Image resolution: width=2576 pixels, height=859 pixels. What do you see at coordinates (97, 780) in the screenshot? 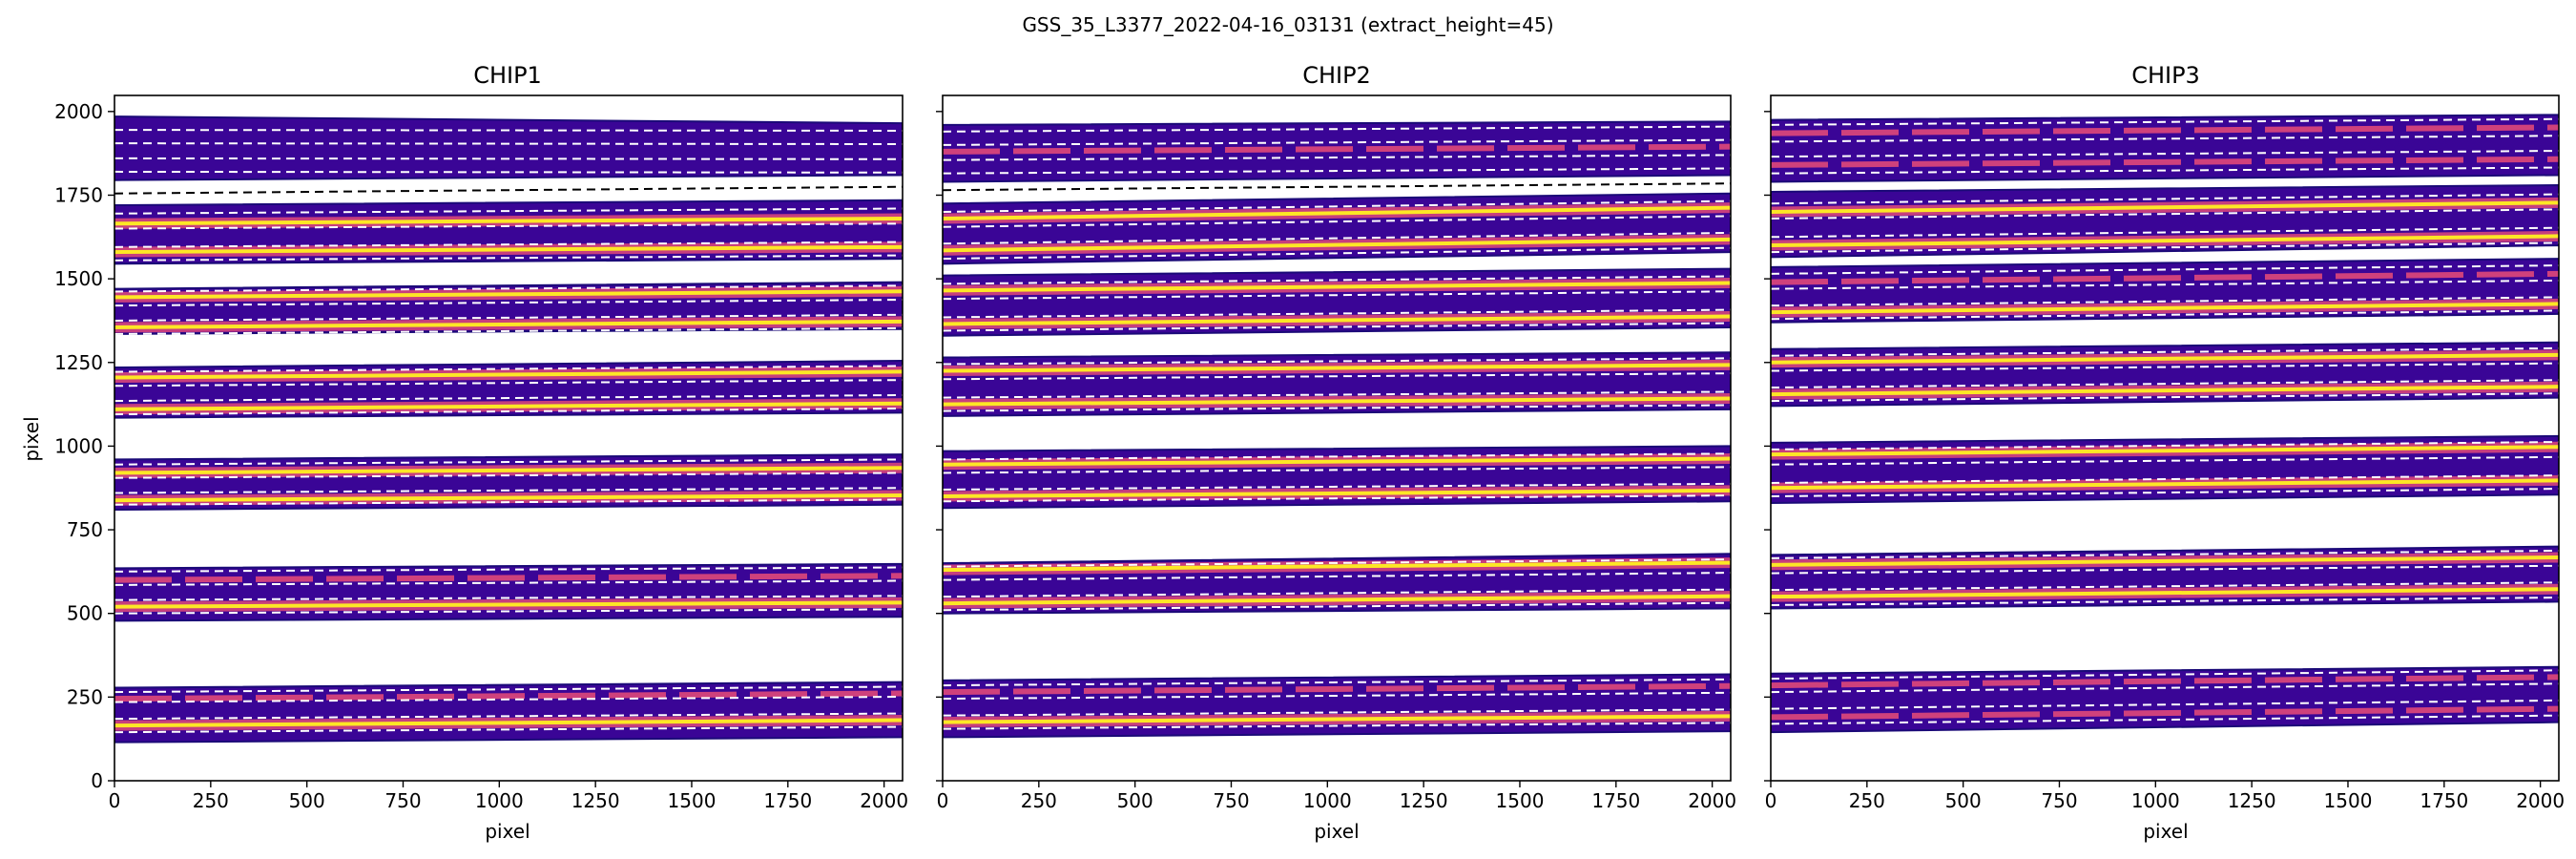
I see `y-tick-label-0: 0` at bounding box center [97, 780].